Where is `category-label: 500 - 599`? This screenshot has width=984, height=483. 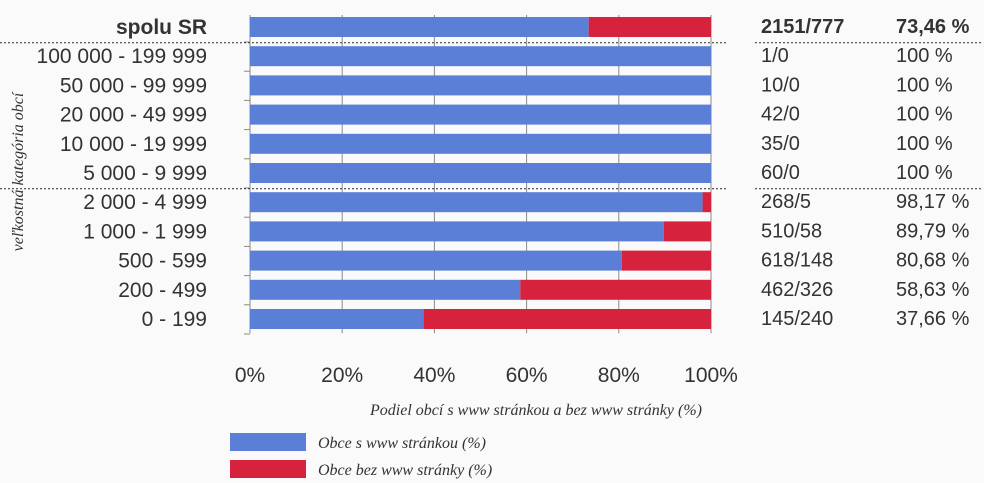 category-label: 500 - 599 is located at coordinates (162, 261).